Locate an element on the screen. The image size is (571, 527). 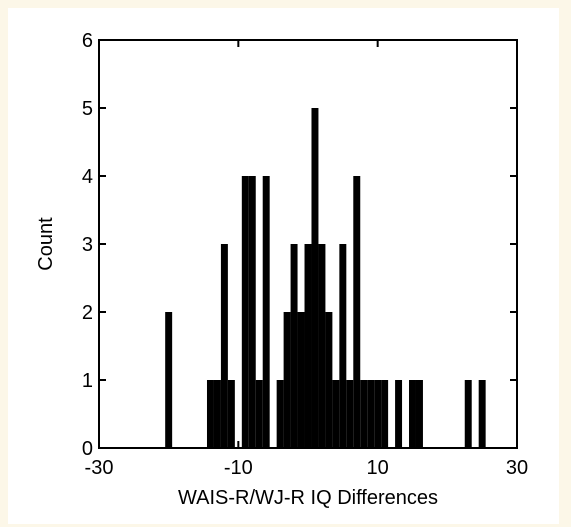
x-tick-label: 10 is located at coordinates (378, 468).